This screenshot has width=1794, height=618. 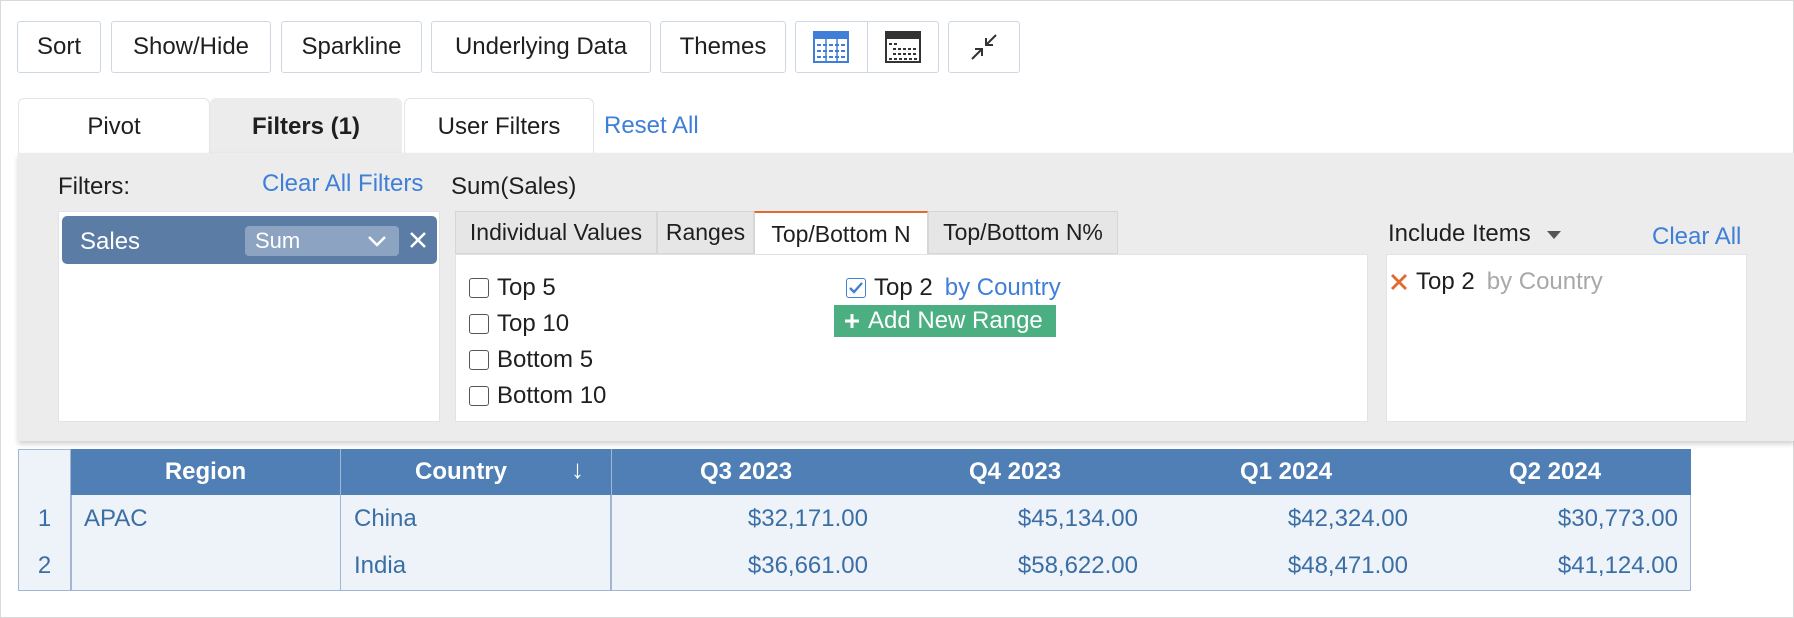 I want to click on collapse-button, so click(x=984, y=47).